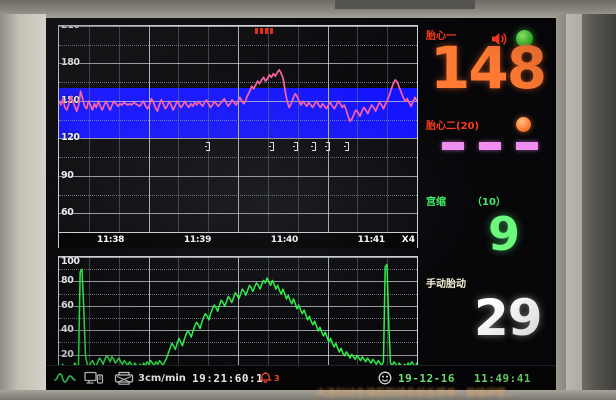  I want to click on time-display: 11:49:41, so click(502, 378).